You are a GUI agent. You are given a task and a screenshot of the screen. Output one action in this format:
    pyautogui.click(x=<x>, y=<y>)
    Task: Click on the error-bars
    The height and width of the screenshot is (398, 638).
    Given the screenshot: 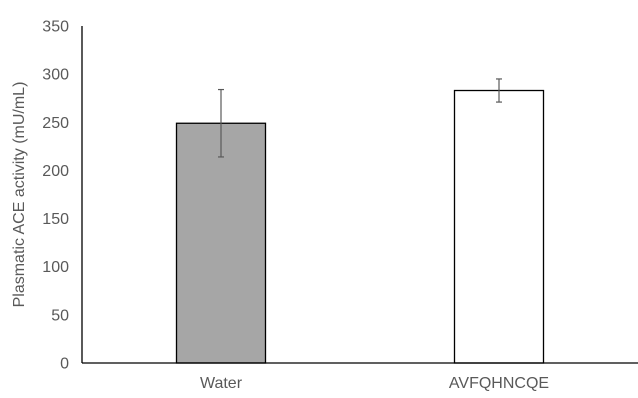 What is the action you would take?
    pyautogui.click(x=360, y=118)
    